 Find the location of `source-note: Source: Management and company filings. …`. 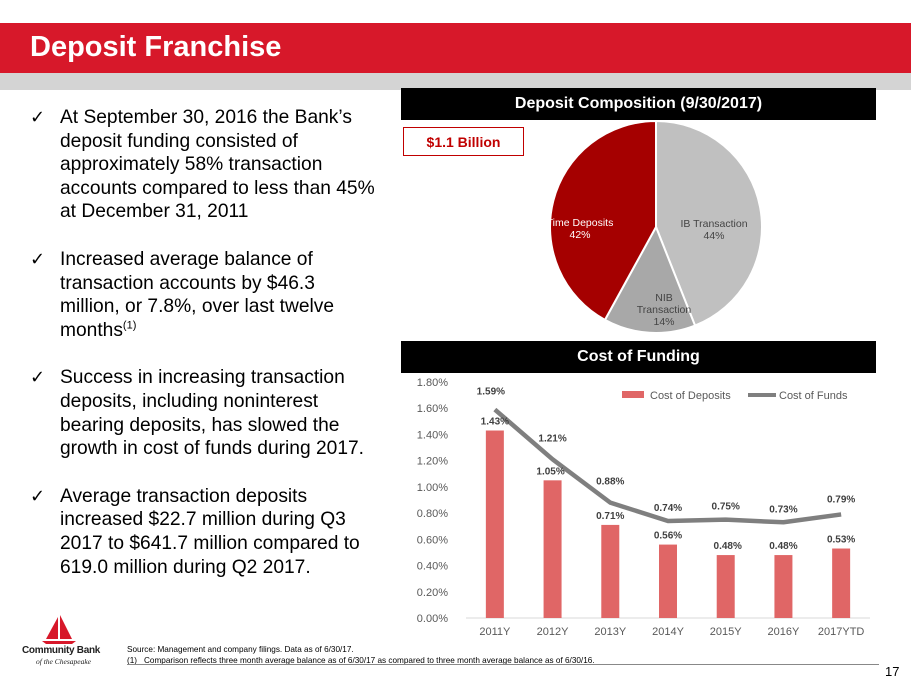

source-note: Source: Management and company filings. … is located at coordinates (240, 649).